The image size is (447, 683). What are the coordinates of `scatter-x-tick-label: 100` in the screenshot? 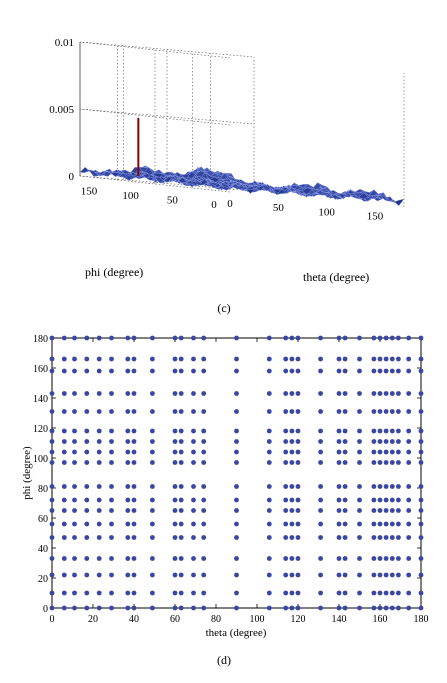 It's located at (257, 619).